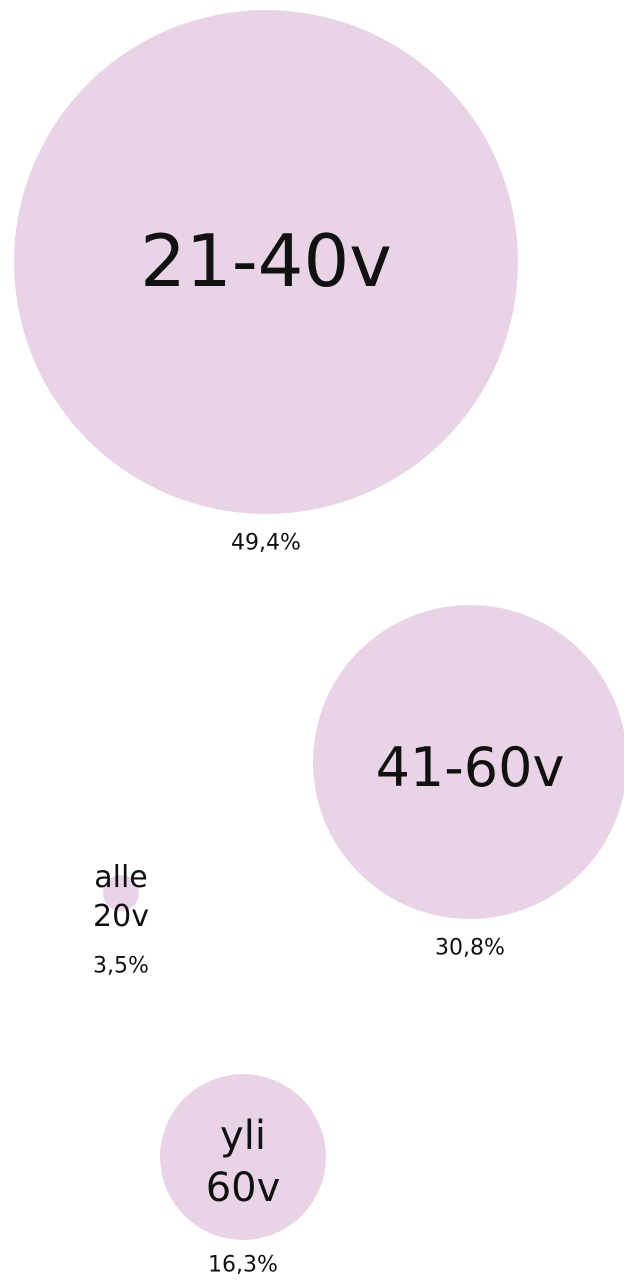 This screenshot has width=624, height=1283. What do you see at coordinates (470, 767) in the screenshot?
I see `bubble-label: 41-60v` at bounding box center [470, 767].